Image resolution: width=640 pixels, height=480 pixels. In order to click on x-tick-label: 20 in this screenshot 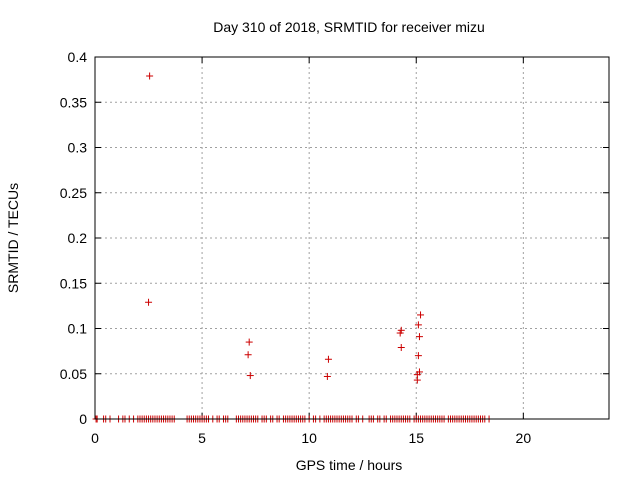, I will do `click(524, 438)`.